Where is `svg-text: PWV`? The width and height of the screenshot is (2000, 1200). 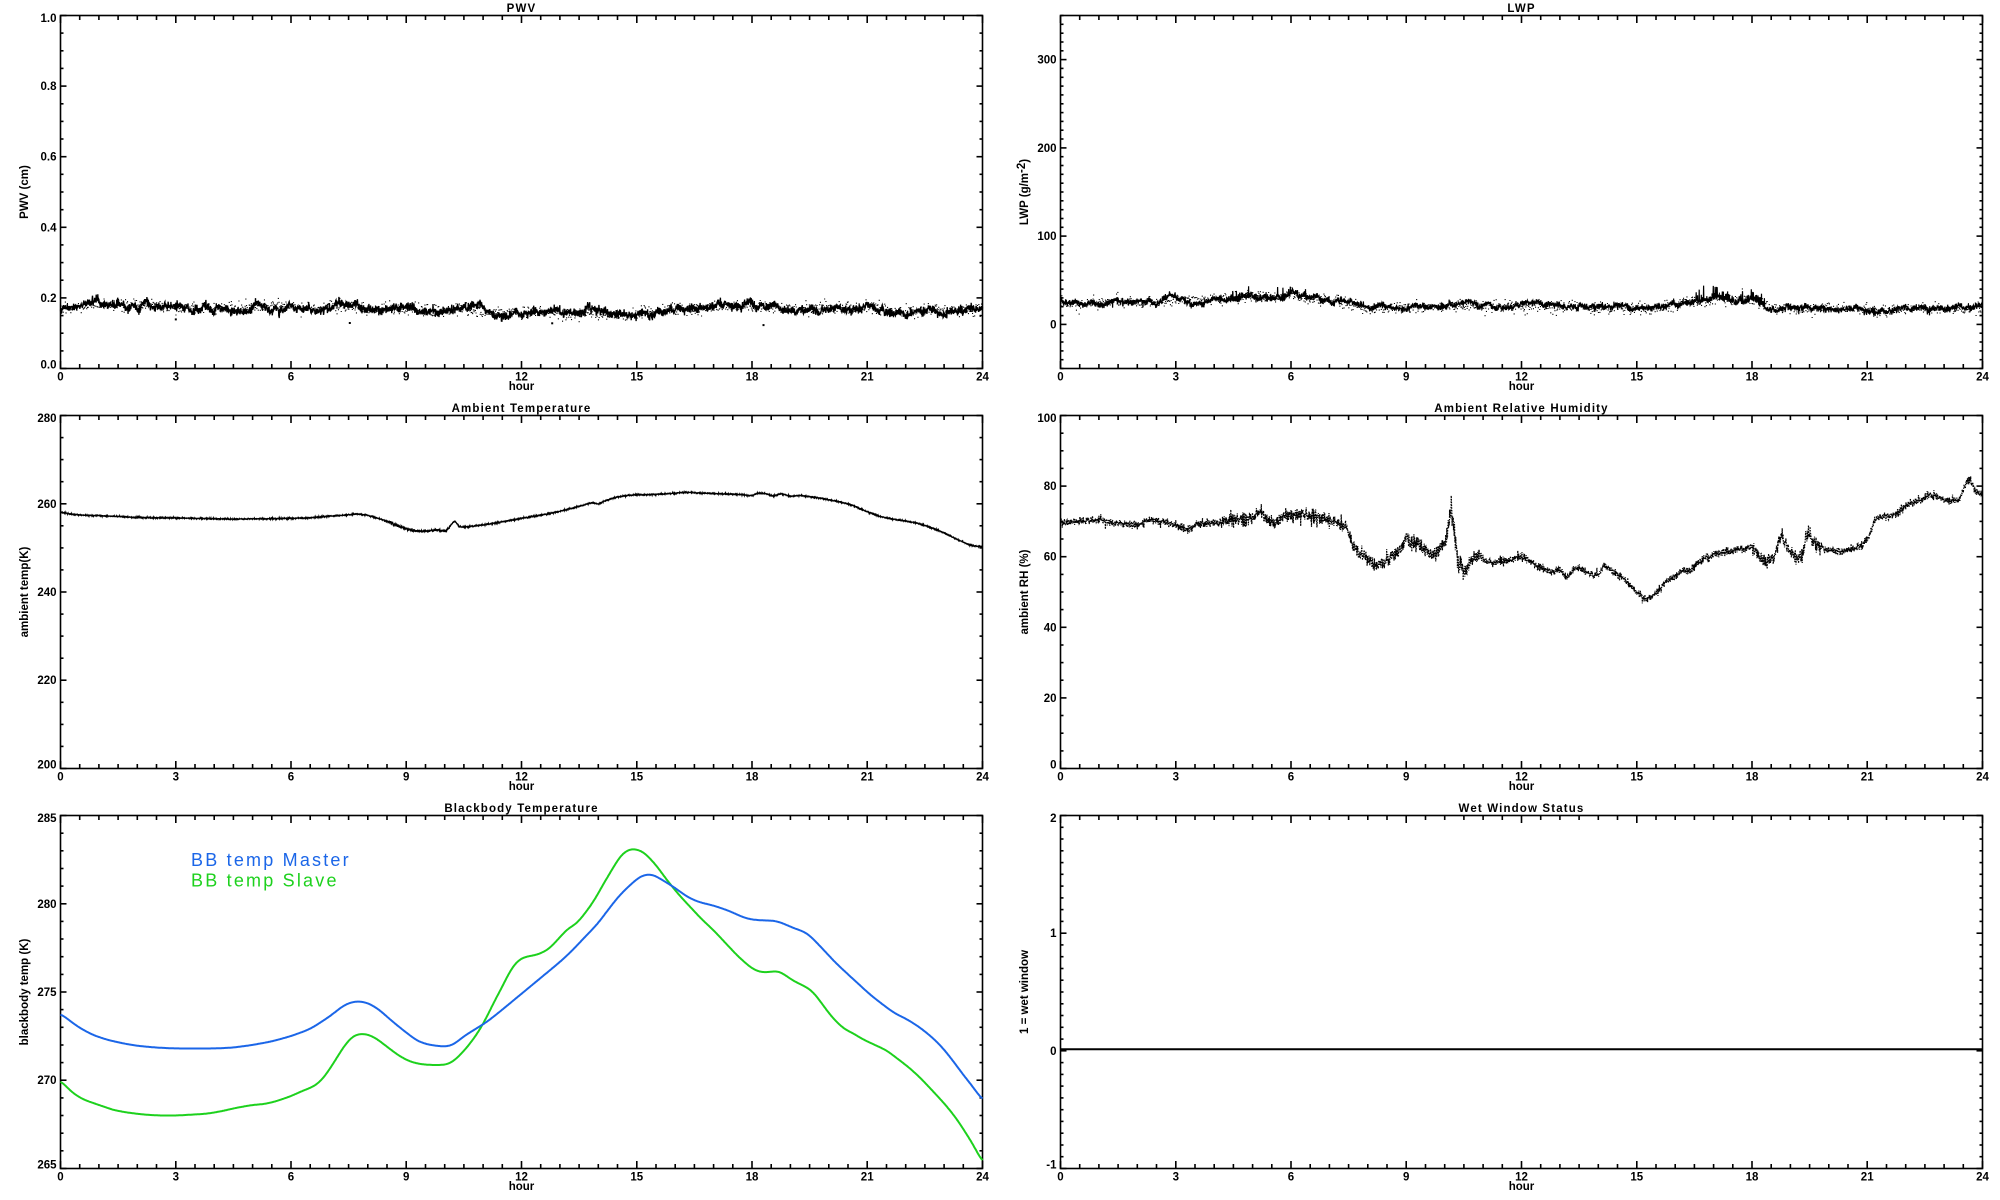 svg-text: PWV is located at coordinates (522, 9).